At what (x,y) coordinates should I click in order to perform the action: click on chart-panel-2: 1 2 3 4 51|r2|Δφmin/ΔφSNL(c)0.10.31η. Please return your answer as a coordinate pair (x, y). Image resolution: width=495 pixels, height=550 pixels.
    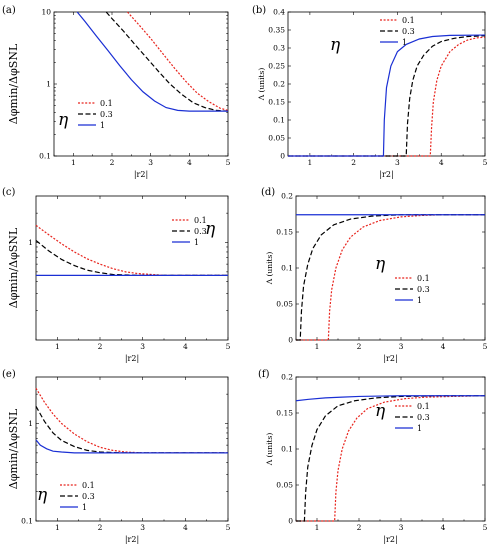
    Looking at the image, I should click on (116, 275).